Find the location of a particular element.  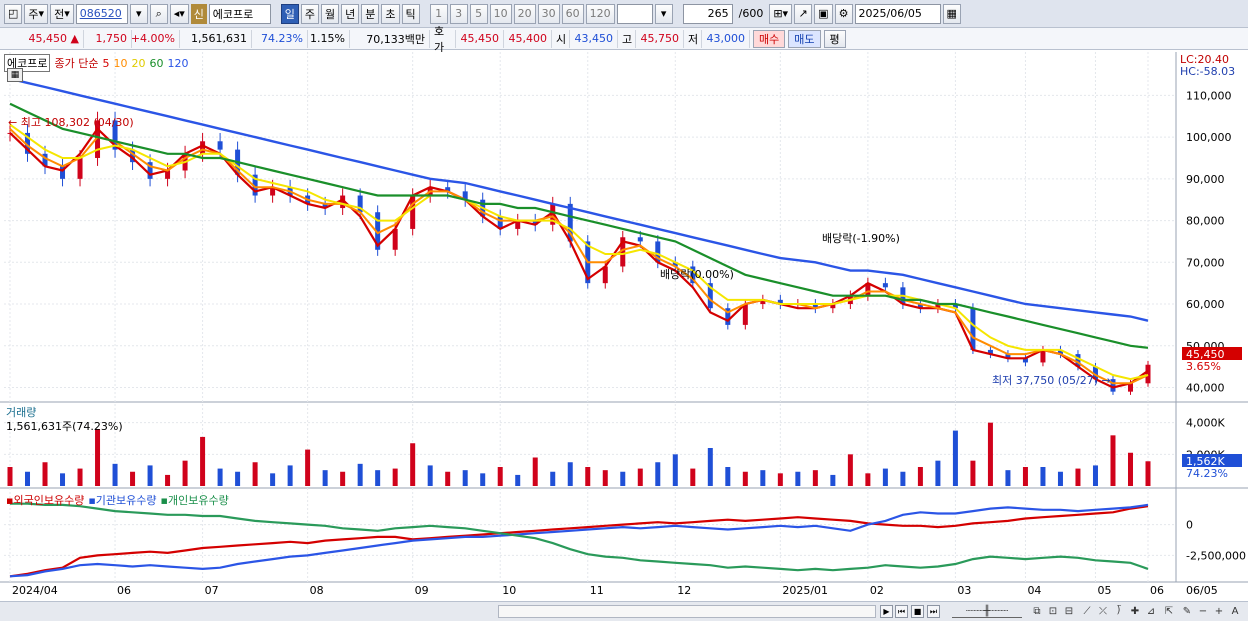

chart-scroll-track is located at coordinates (687, 611).